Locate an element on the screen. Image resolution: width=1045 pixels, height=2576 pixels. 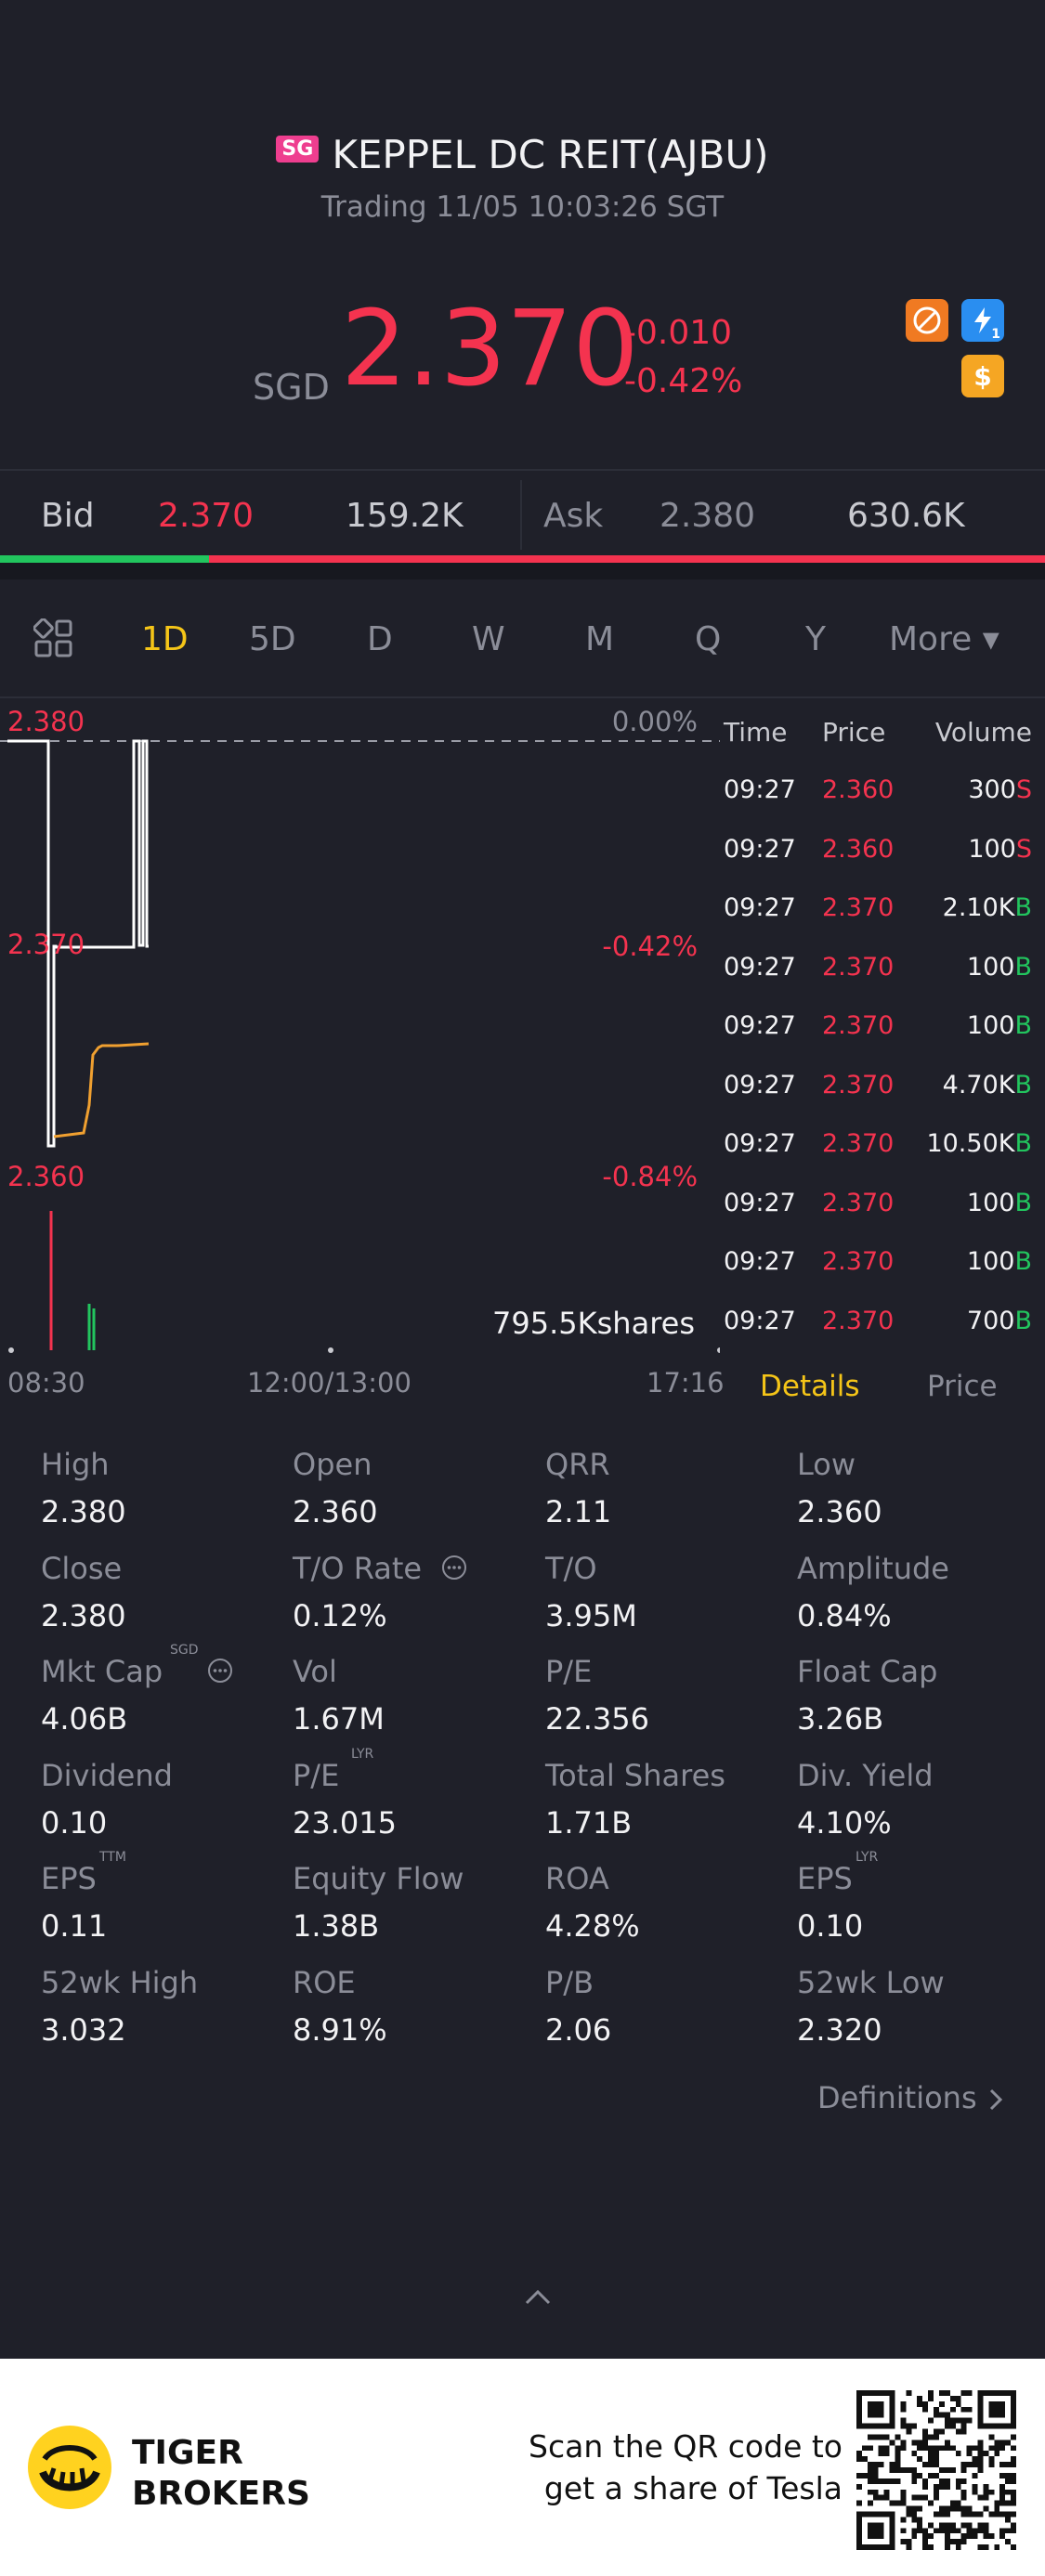
trade-volume: 700 is located at coordinates (990, 1321).